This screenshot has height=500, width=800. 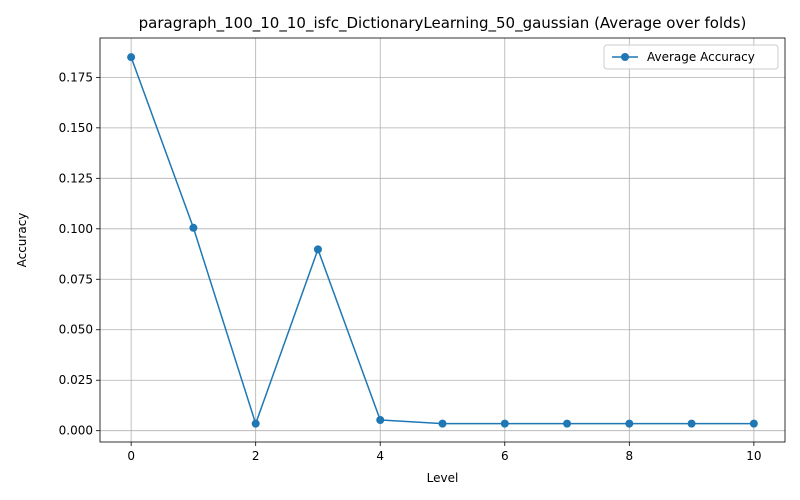 I want to click on x-axis-label: Level, so click(x=443, y=478).